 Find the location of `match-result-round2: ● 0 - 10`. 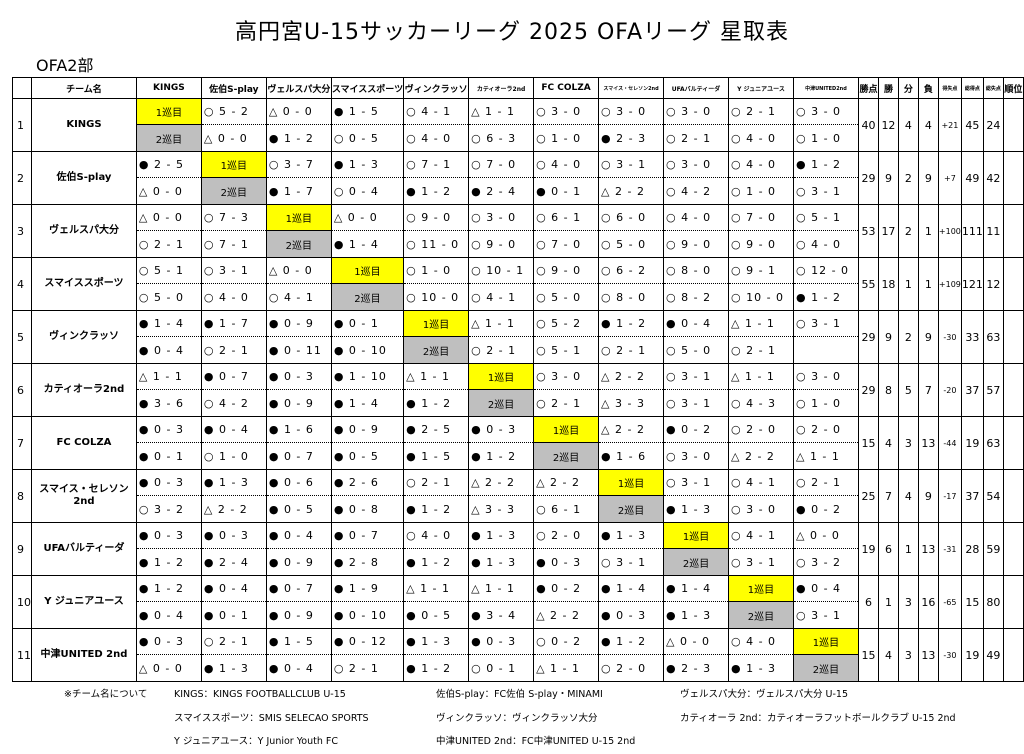

match-result-round2: ● 0 - 10 is located at coordinates (367, 615).